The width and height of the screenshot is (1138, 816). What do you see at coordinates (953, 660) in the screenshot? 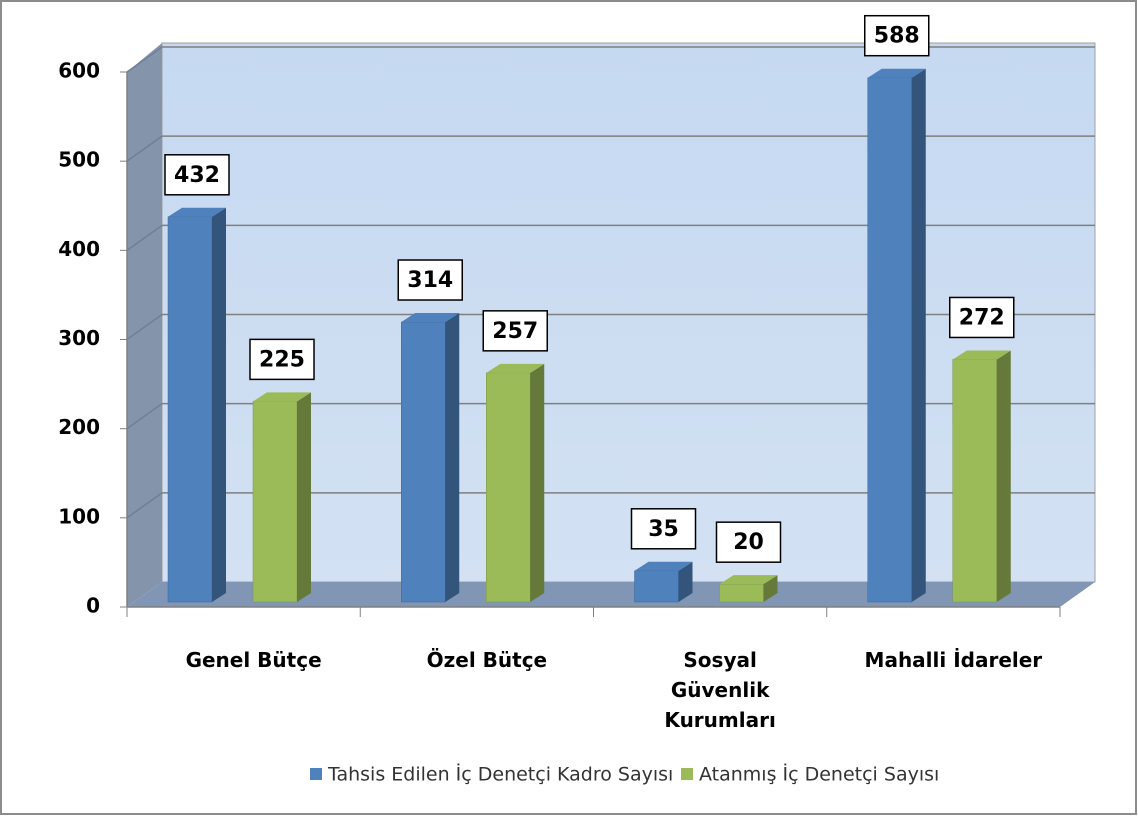
I see `x-tick-label: Mahalli İdareler` at bounding box center [953, 660].